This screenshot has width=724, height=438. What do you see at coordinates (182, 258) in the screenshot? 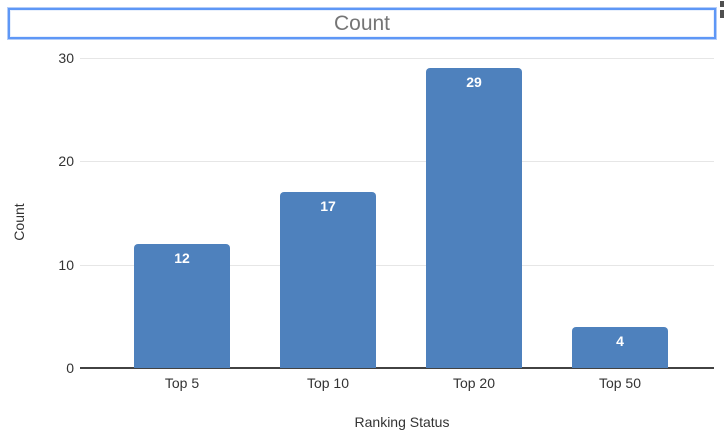
I see `bar-value-label-top-5: 12` at bounding box center [182, 258].